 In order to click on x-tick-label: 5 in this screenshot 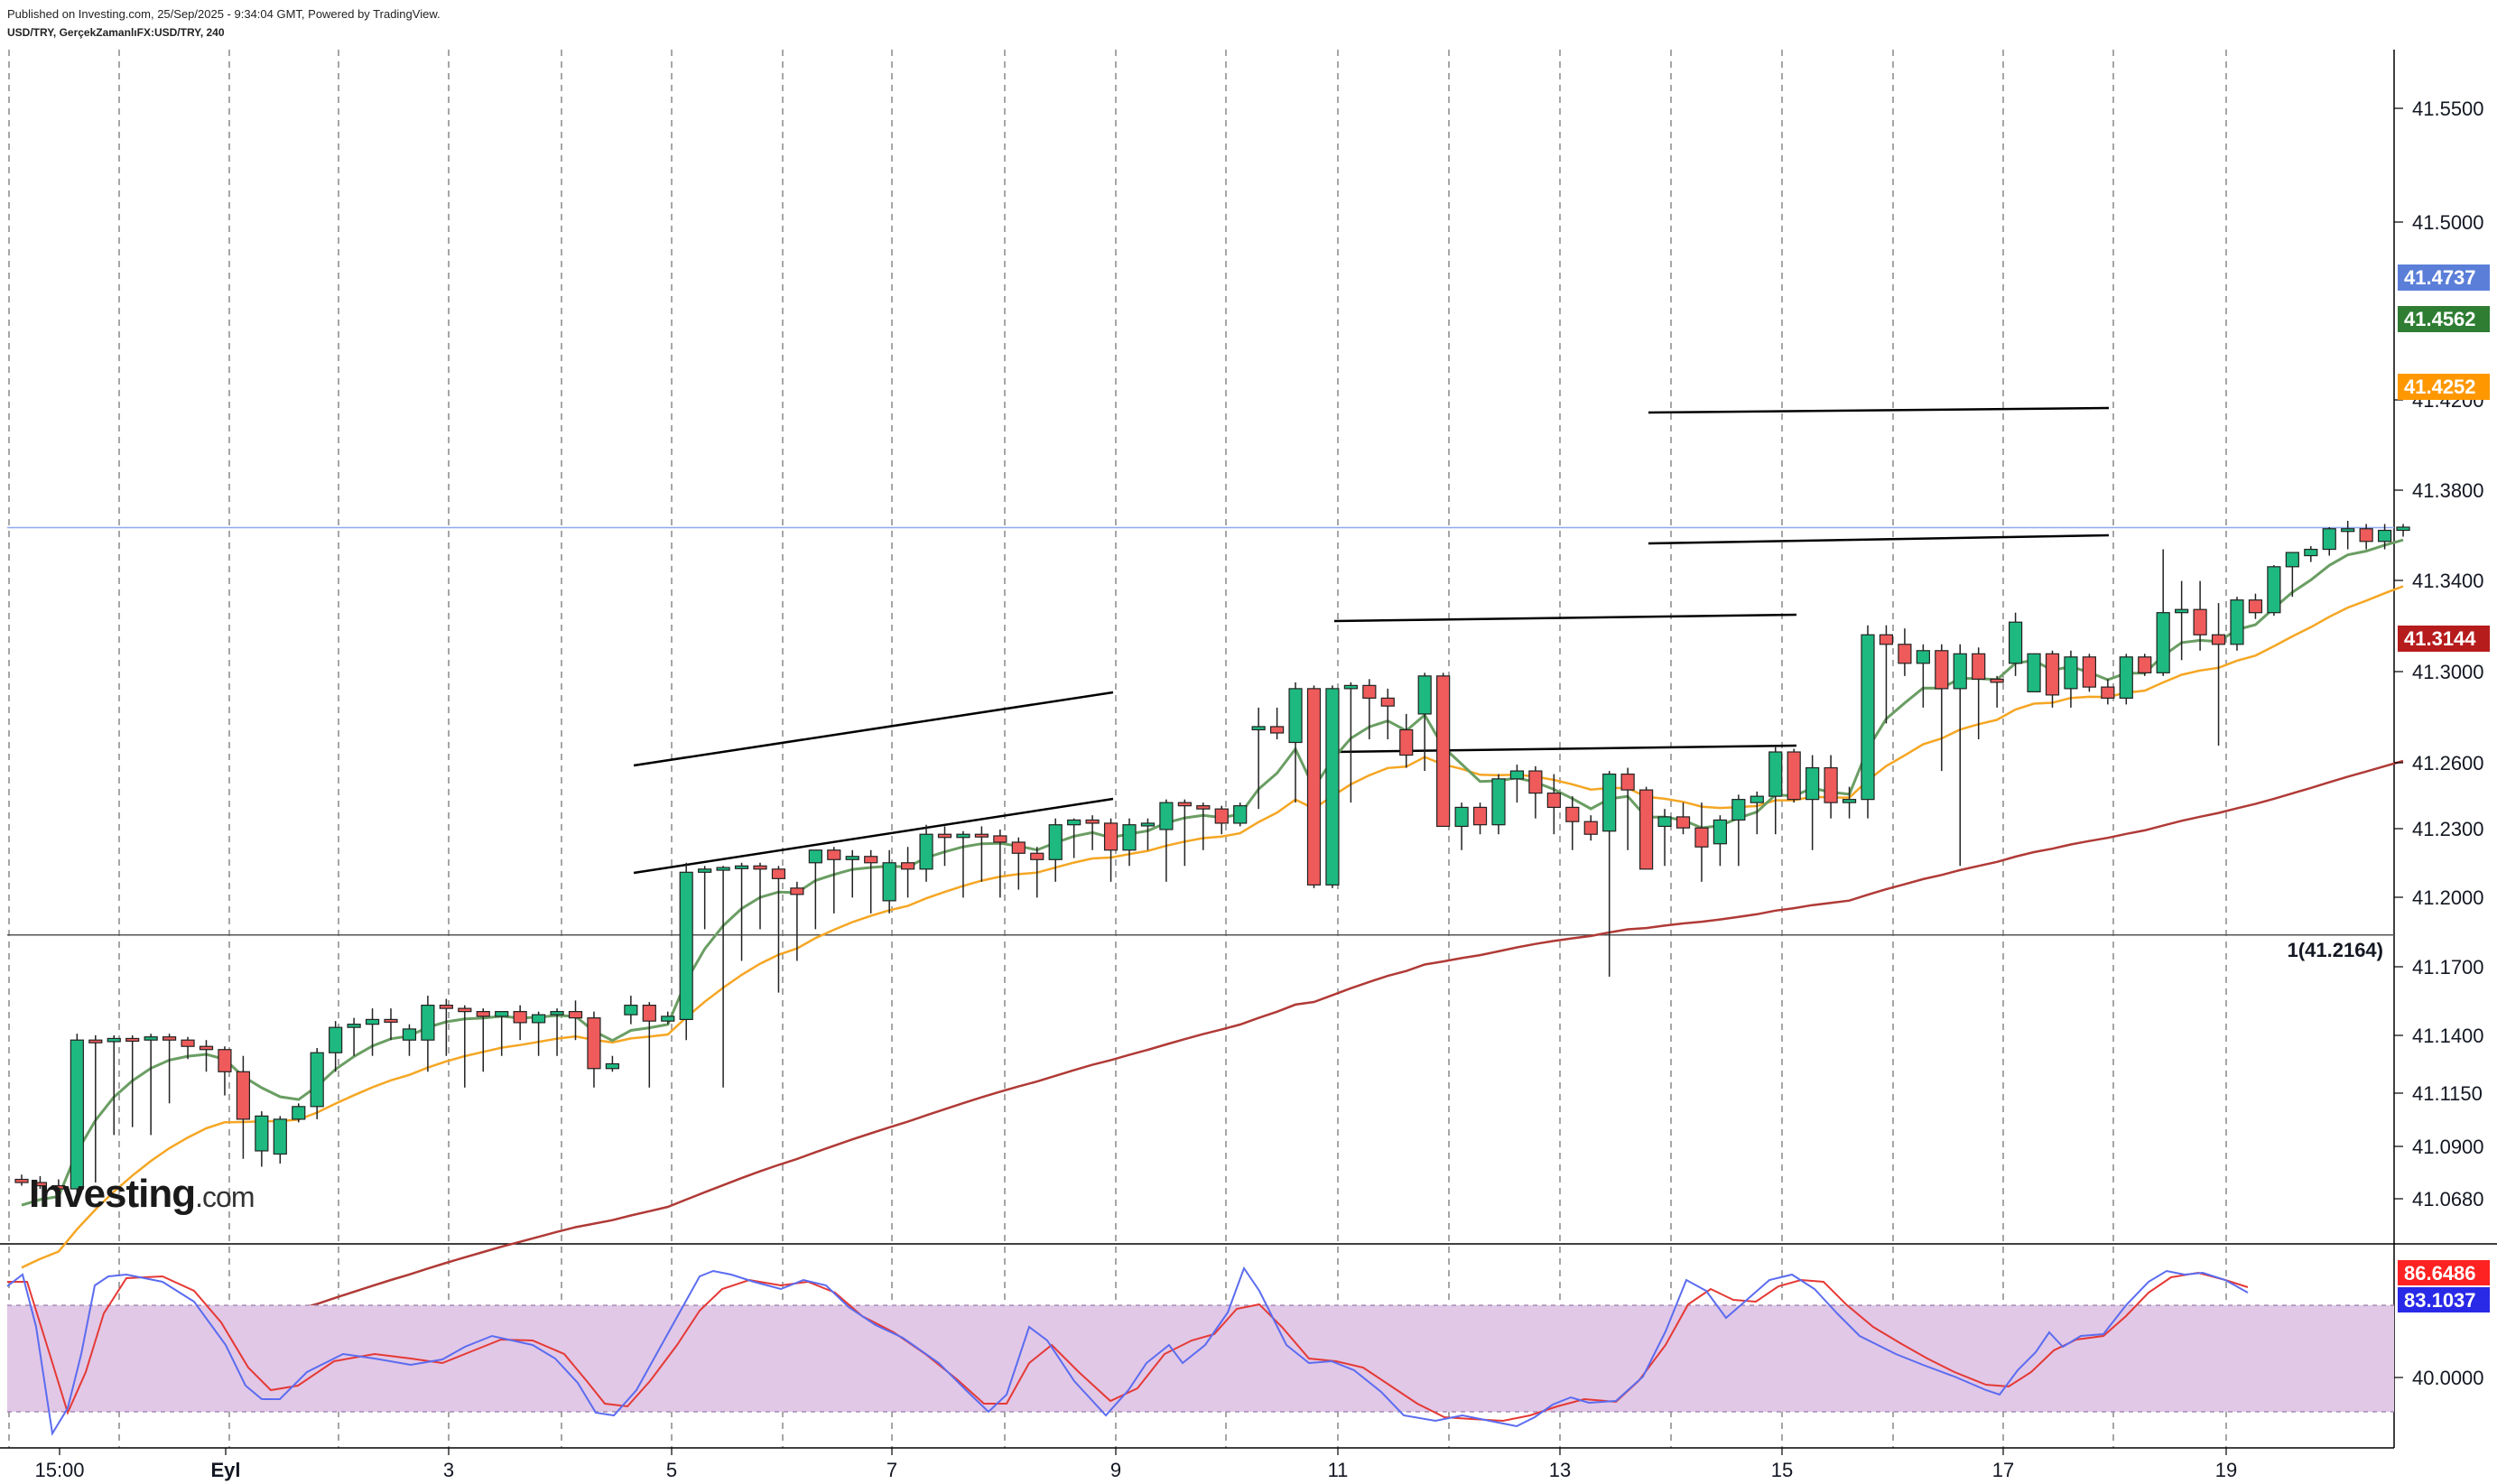, I will do `click(671, 1470)`.